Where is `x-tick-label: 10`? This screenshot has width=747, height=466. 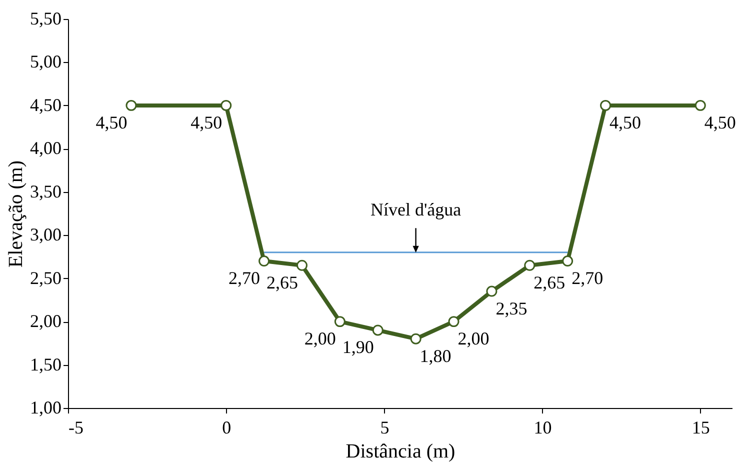 x-tick-label: 10 is located at coordinates (543, 428).